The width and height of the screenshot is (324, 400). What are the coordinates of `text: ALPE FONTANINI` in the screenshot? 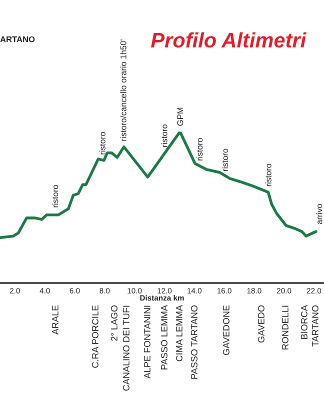 It's located at (147, 342).